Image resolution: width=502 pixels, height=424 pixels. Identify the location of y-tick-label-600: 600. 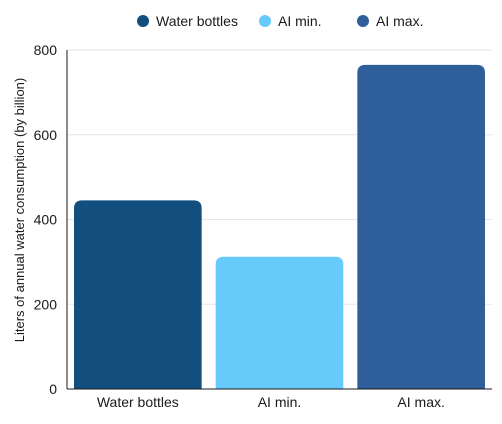
(46, 135).